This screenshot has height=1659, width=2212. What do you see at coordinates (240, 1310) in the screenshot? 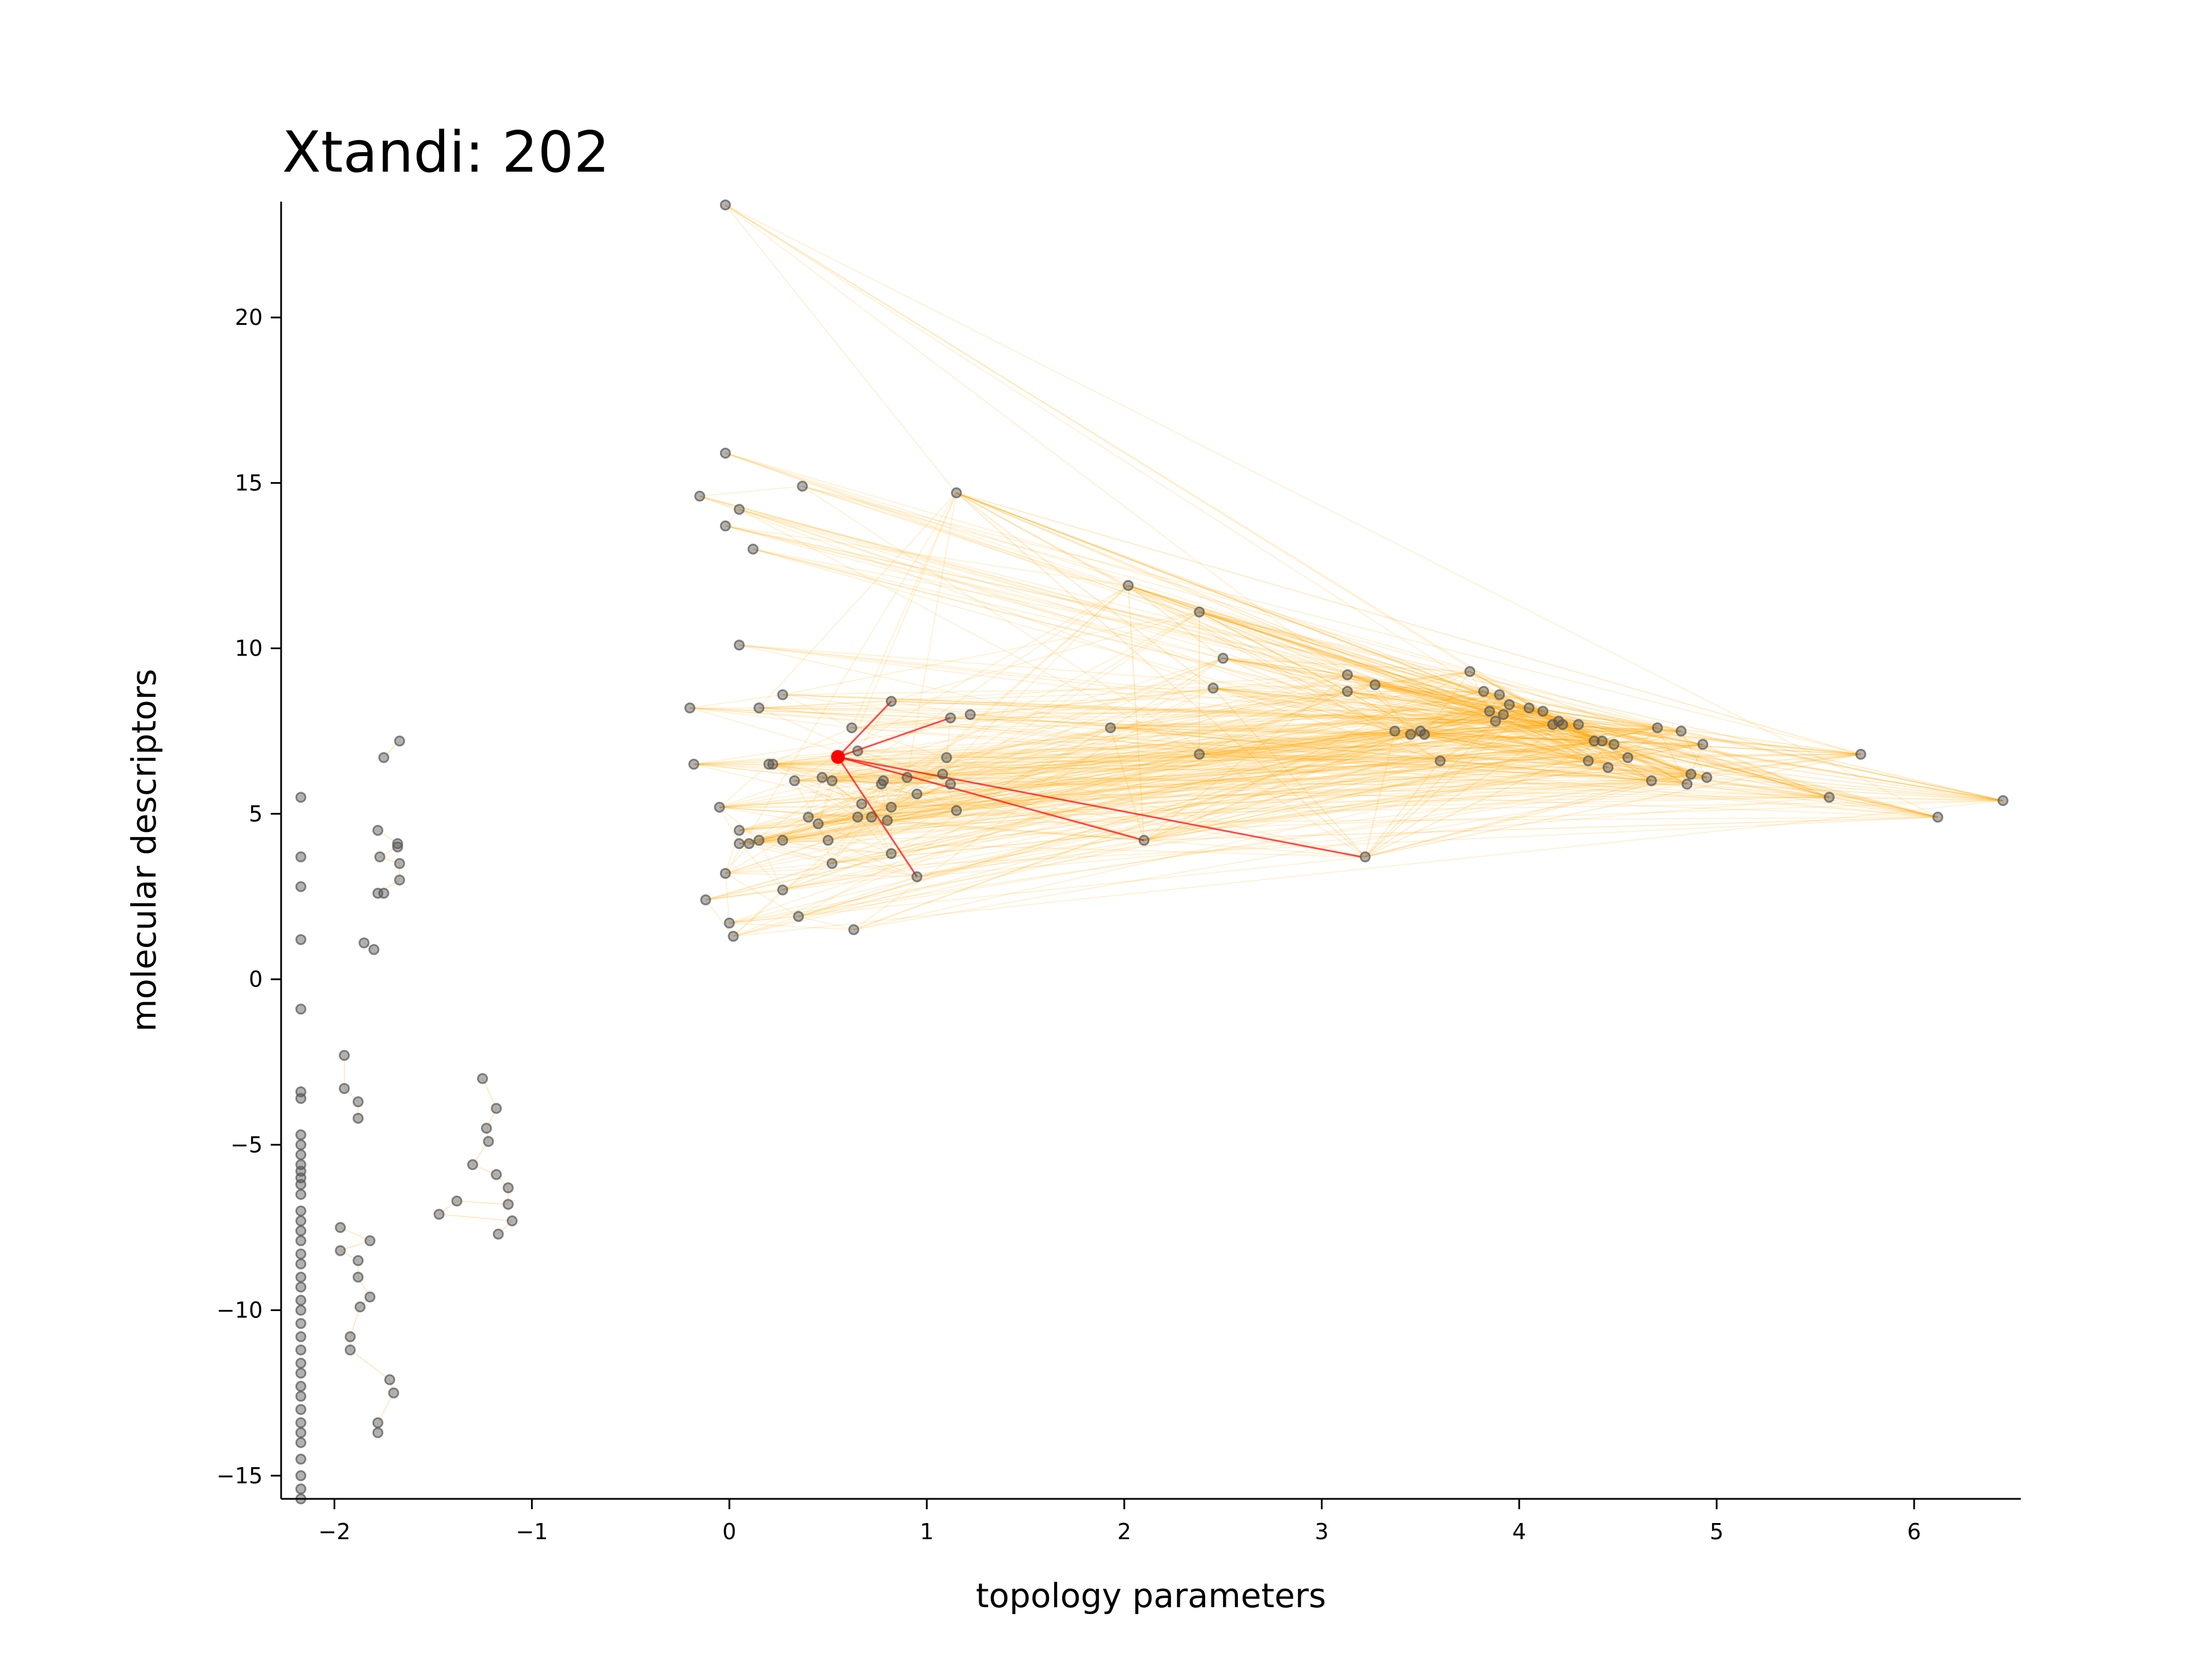
I see `y-tick-label: −10` at bounding box center [240, 1310].